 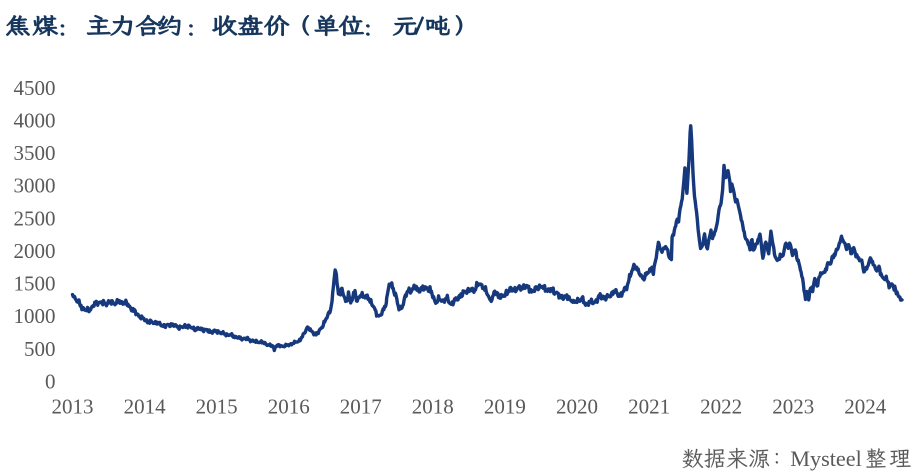 What do you see at coordinates (35, 218) in the screenshot?
I see `svg-text: 2500` at bounding box center [35, 218].